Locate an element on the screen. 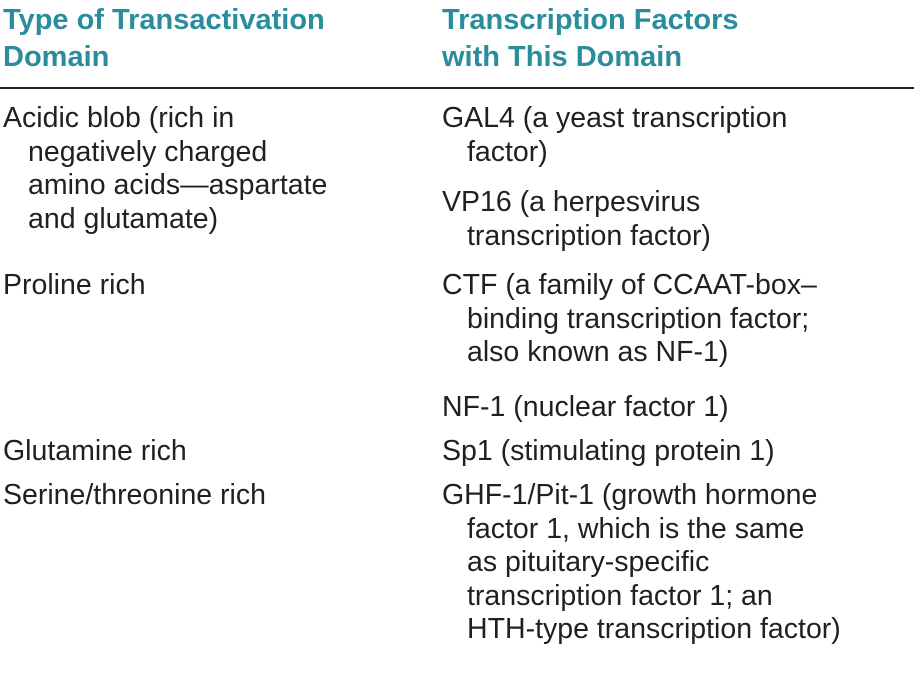 The height and width of the screenshot is (680, 914). table-cell-factor: Sp1 (stimulating protein 1) is located at coordinates (608, 452).